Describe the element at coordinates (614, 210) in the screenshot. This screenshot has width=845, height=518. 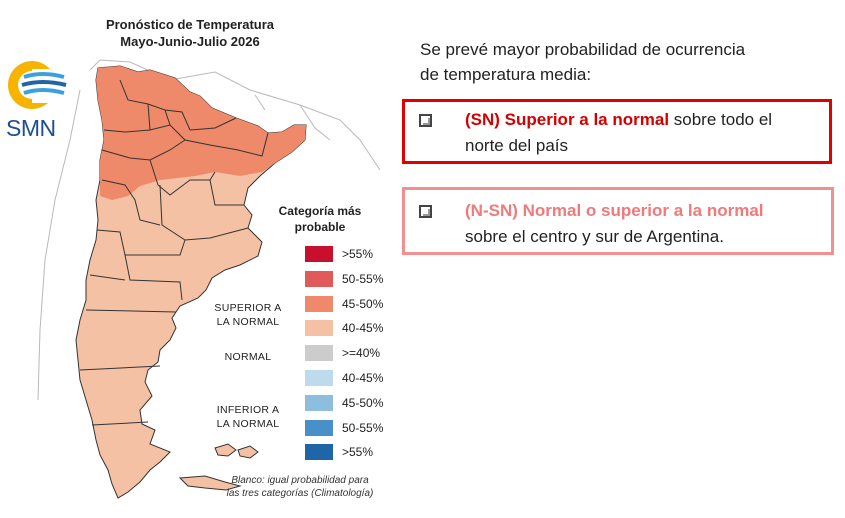
I see `nsn-highlight: (N-SN) Normal o superior a la normal` at that location.